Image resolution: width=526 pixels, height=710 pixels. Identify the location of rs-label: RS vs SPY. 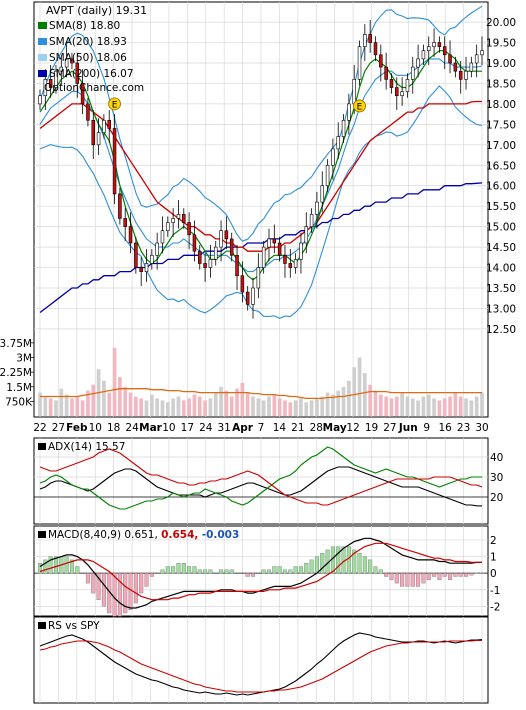
(69, 626).